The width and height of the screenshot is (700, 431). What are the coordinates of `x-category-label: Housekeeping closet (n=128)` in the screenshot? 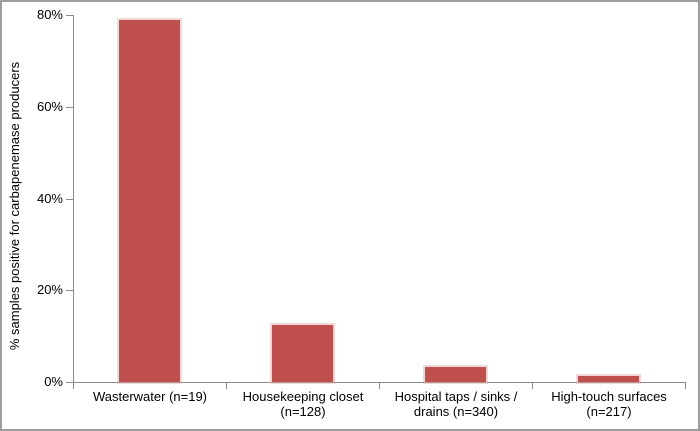 It's located at (303, 404).